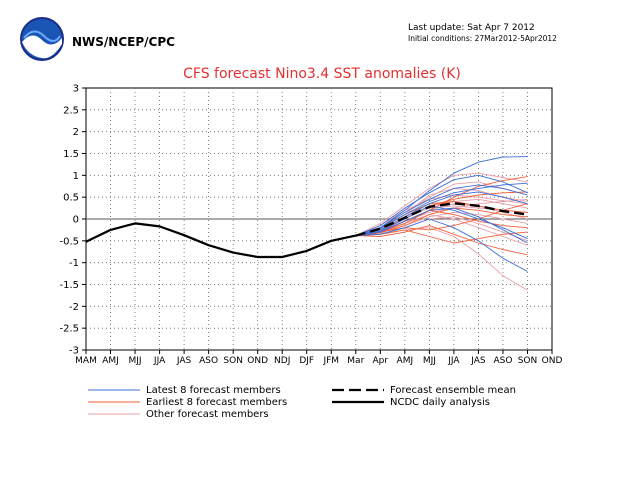 Image resolution: width=640 pixels, height=495 pixels. Describe the element at coordinates (72, 220) in the screenshot. I see `y-tick-labels: 3 2.5 2 1.5 1 0.5 0 -0.5 -1 -1.5 -2 -2.5 -3` at that location.